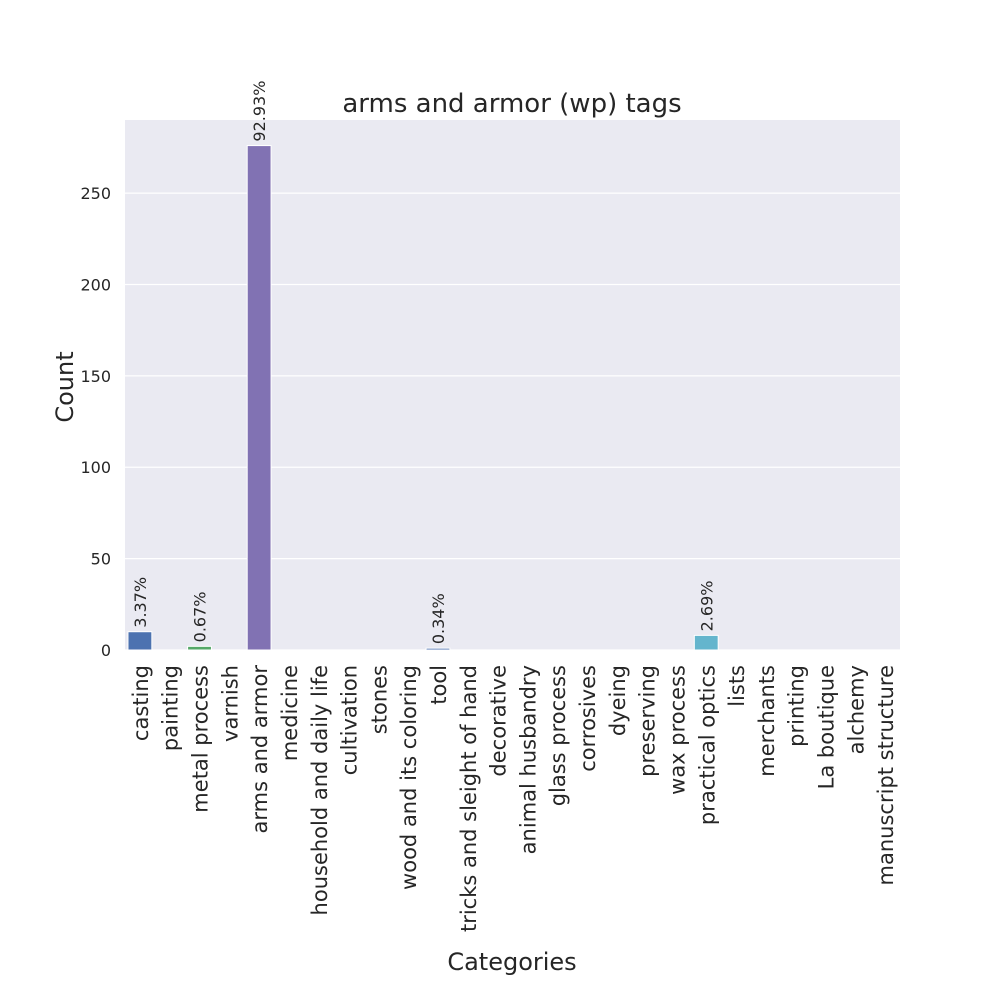 This screenshot has width=1000, height=1000. Describe the element at coordinates (379, 699) in the screenshot. I see `x-tick-label: stones` at that location.